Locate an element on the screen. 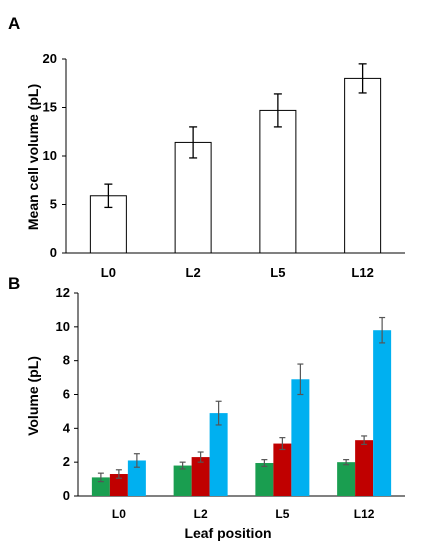 The image size is (423, 550). chart-a-xtick-label: L2 is located at coordinates (193, 272).